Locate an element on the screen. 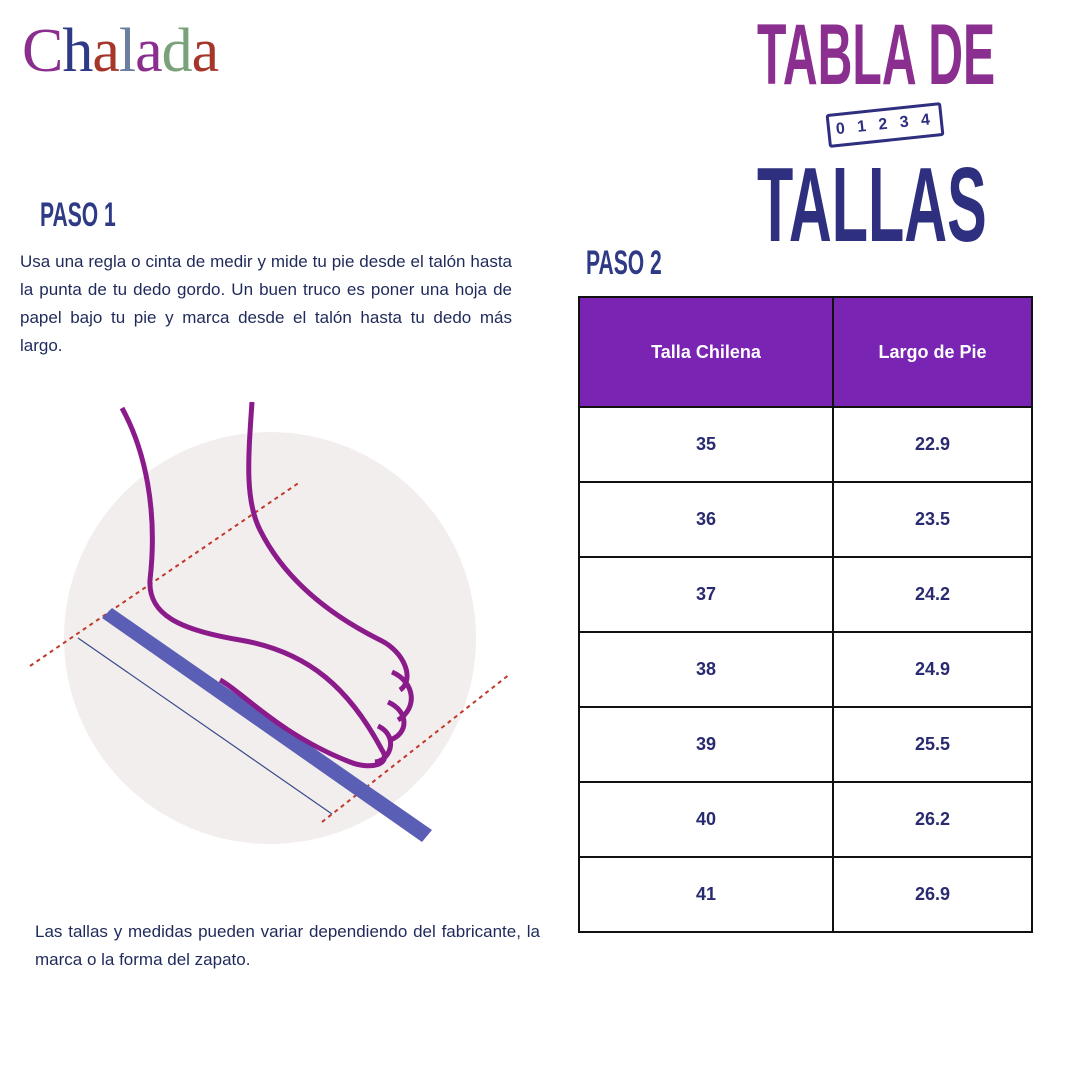 This screenshot has height=1080, width=1080. title-line-2: TALLAS is located at coordinates (872, 205).